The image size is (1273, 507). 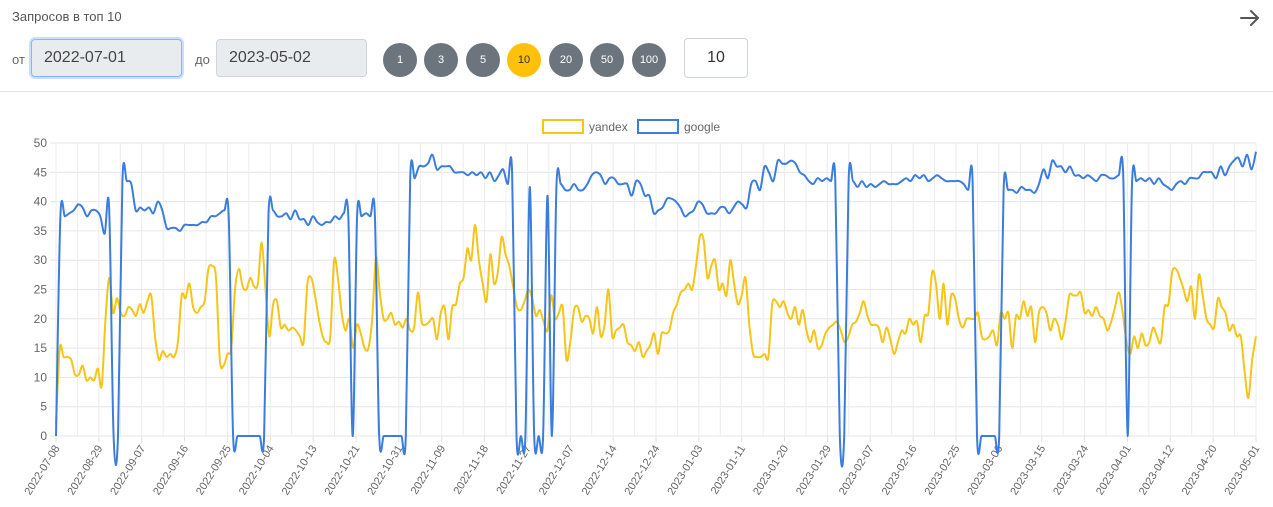 I want to click on x-tick-label: 2022-11-09, so click(x=429, y=469).